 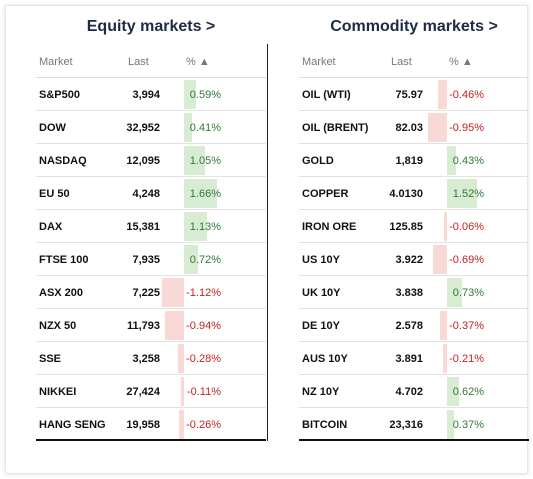 What do you see at coordinates (203, 326) in the screenshot?
I see `percent-change: -0.94%` at bounding box center [203, 326].